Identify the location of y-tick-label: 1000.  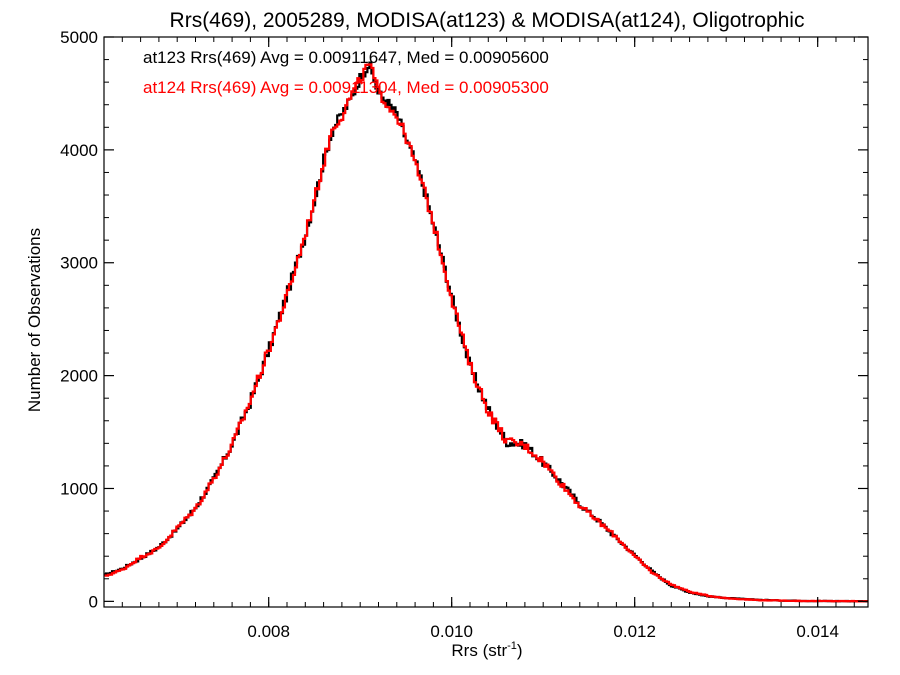
(79, 488).